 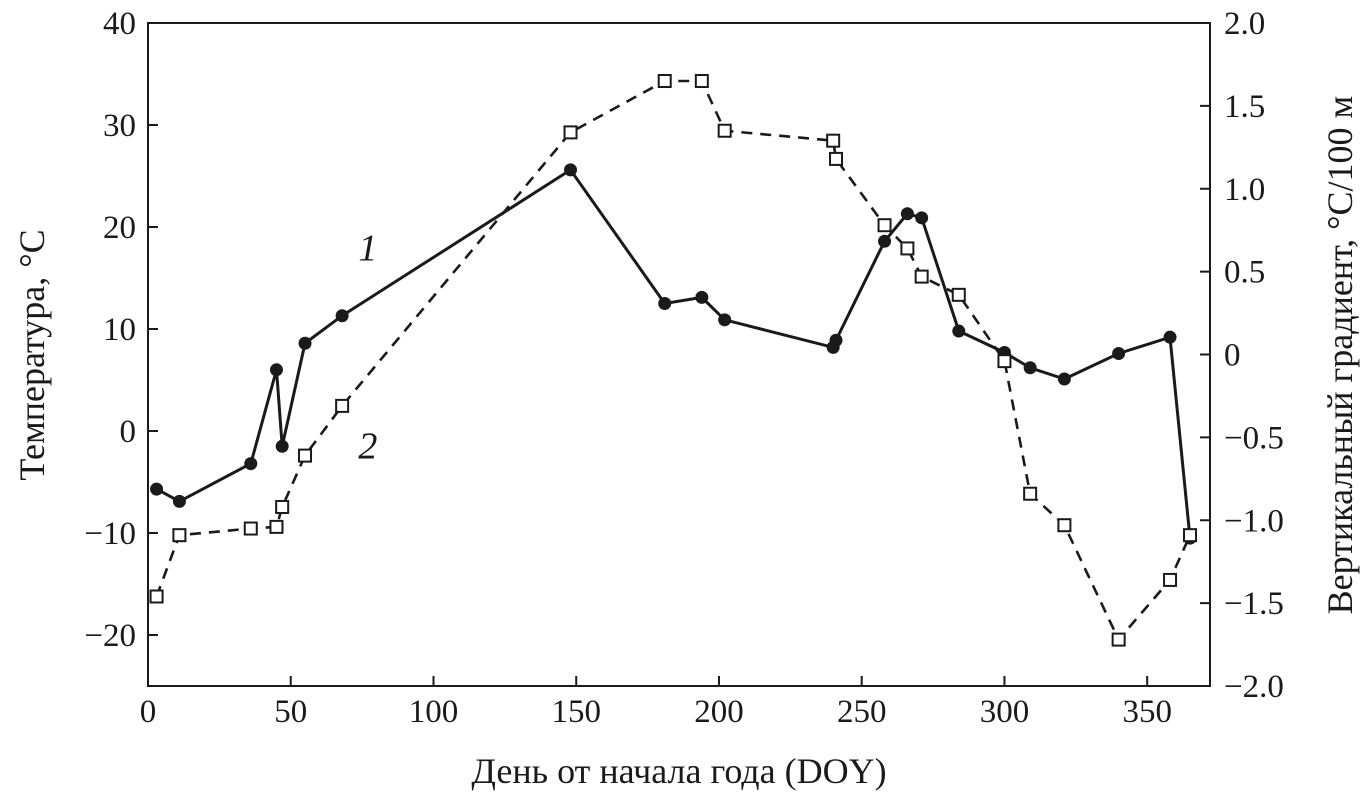 What do you see at coordinates (1254, 521) in the screenshot?
I see `y2-tick-label: −1.0` at bounding box center [1254, 521].